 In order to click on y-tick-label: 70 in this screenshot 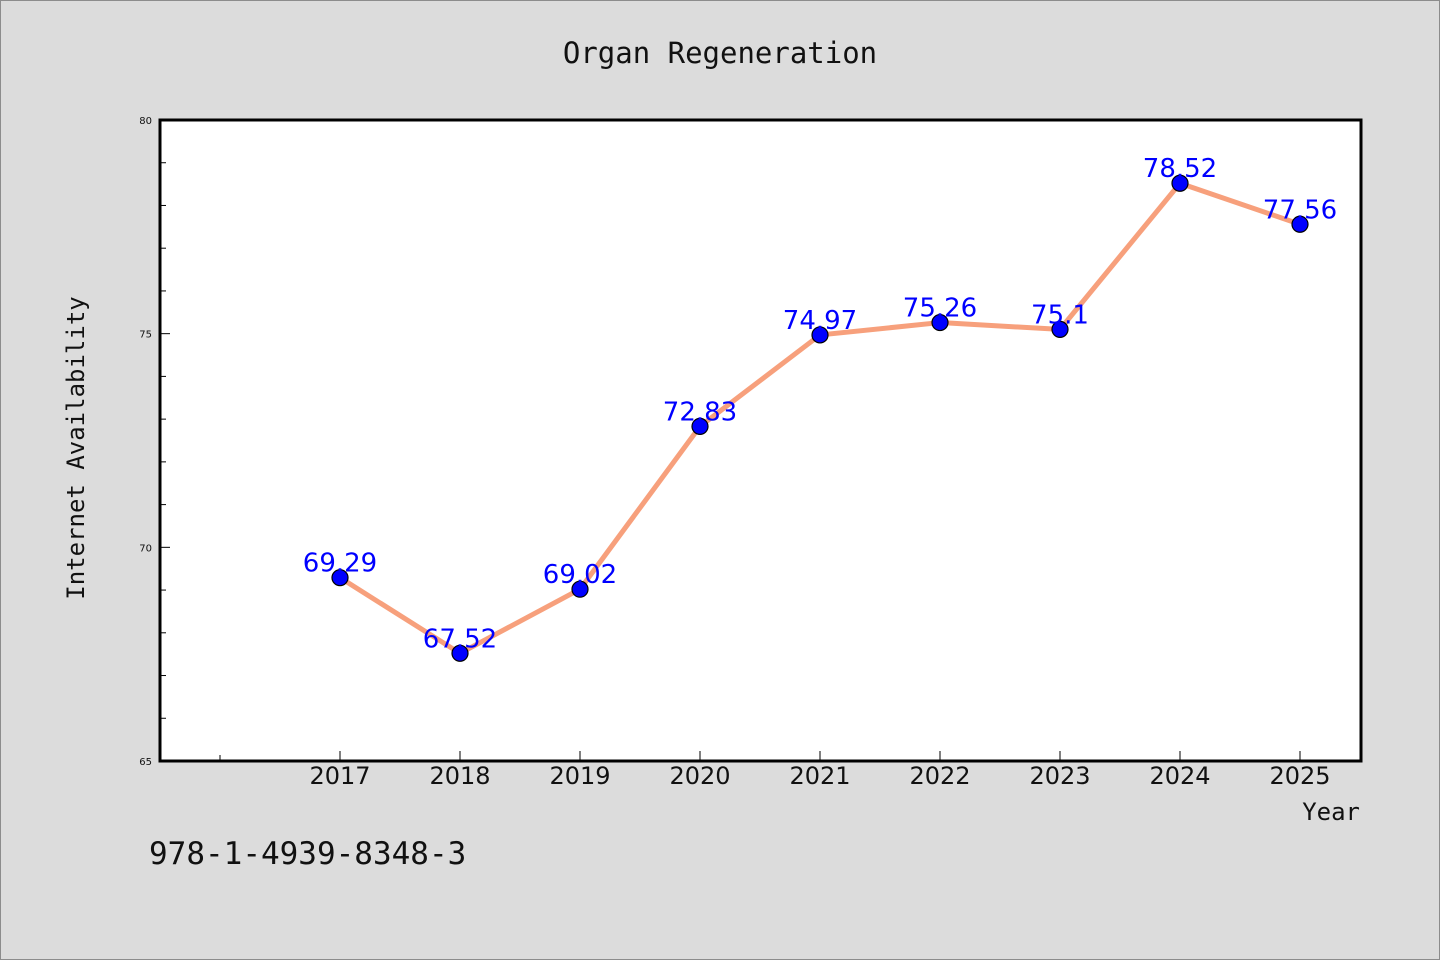, I will do `click(145, 548)`.